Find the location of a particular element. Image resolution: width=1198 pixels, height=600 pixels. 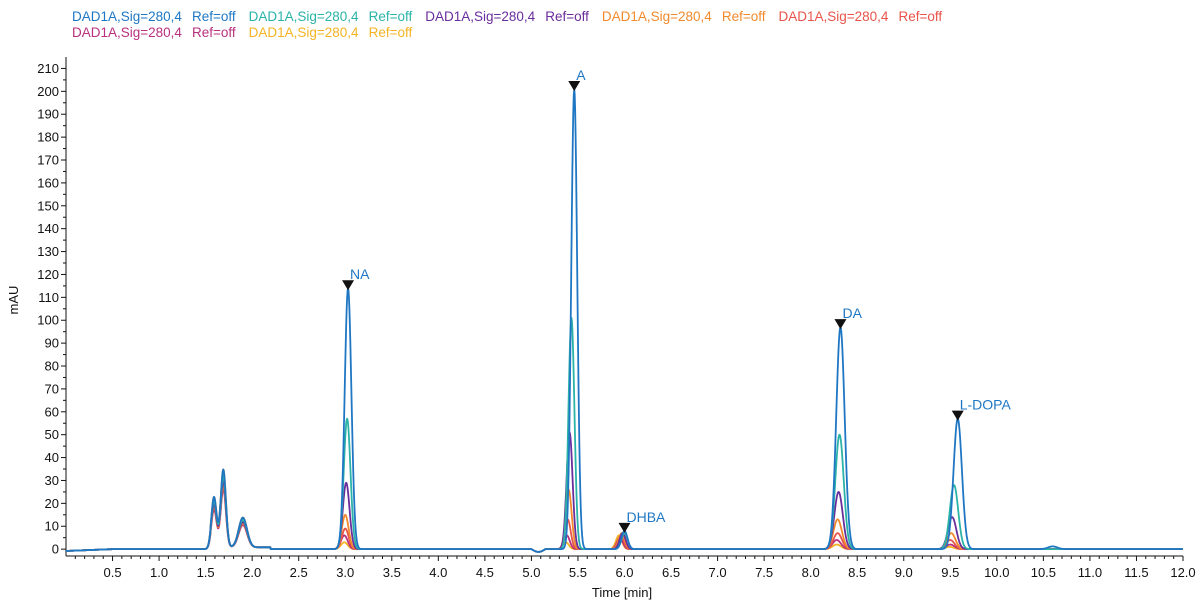

x-tick-label: 9.5 is located at coordinates (950, 572).